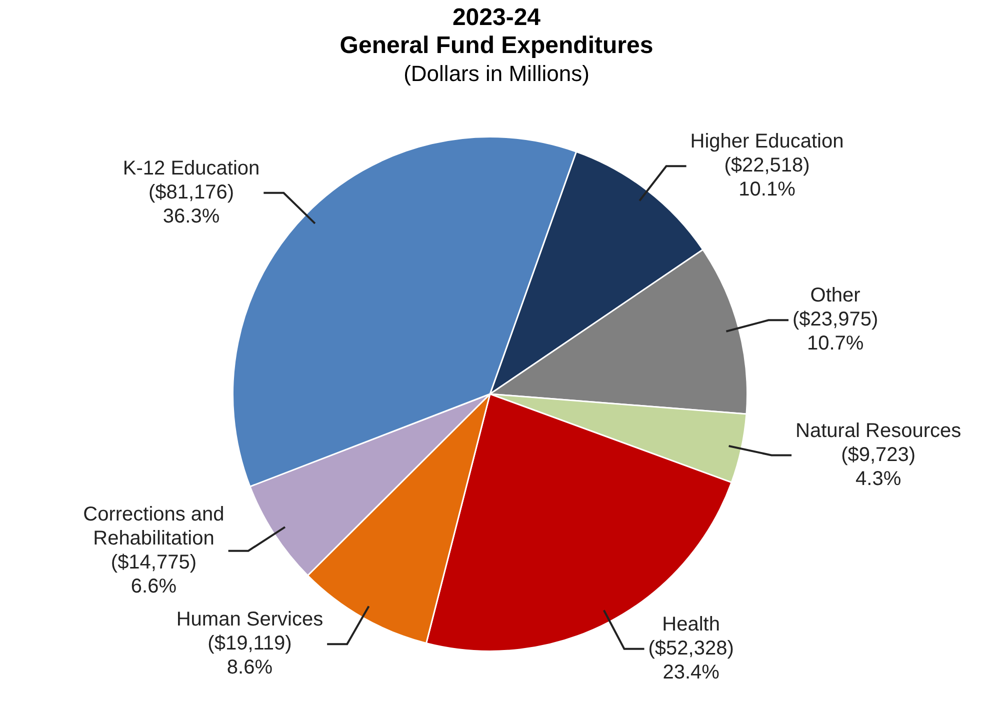 This screenshot has width=993, height=728. Describe the element at coordinates (767, 141) in the screenshot. I see `slice-label: Higher Education` at that location.